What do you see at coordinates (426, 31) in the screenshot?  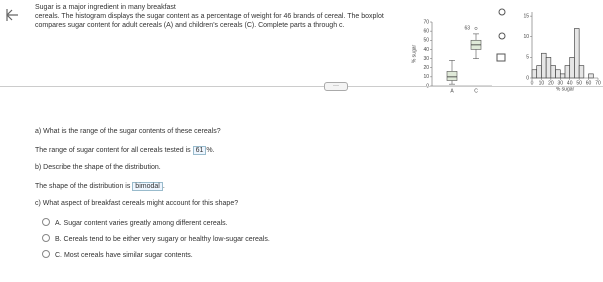 I see `y-tick-label: 60` at bounding box center [426, 31].